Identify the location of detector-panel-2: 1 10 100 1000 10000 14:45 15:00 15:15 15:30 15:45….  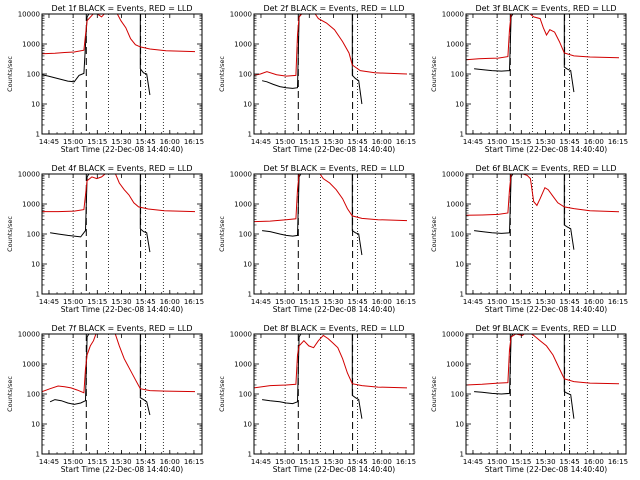
(317, 79).